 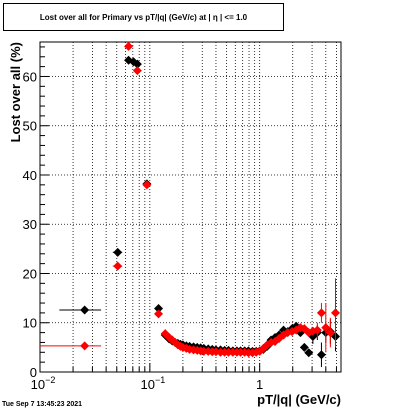 What do you see at coordinates (33, 372) in the screenshot?
I see `y-tick-label: 0` at bounding box center [33, 372].